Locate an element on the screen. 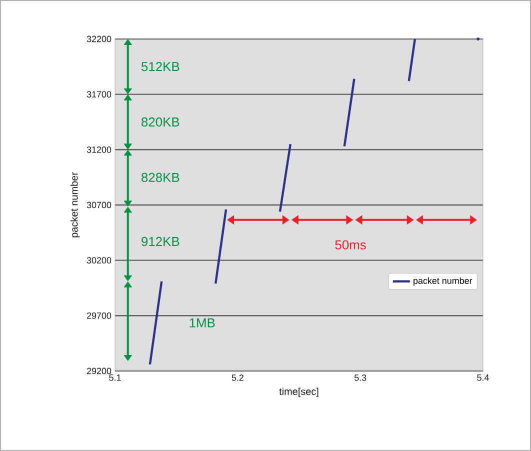 The height and width of the screenshot is (451, 531). annotation: 512KB is located at coordinates (160, 67).